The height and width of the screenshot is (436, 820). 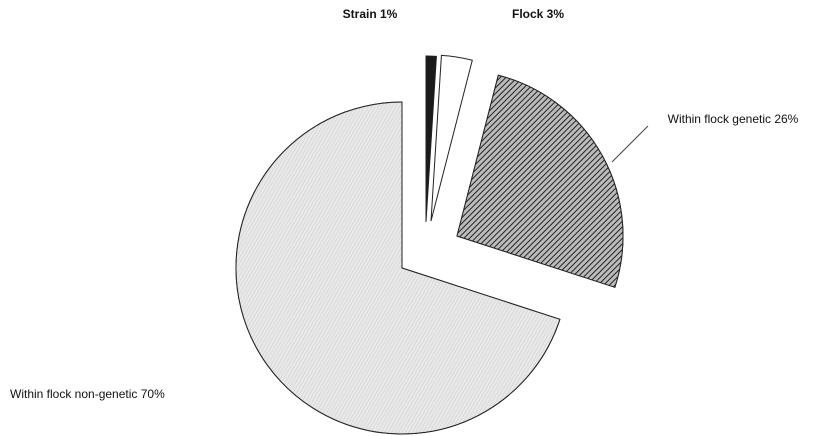 I want to click on slice-label: Strain 1%, so click(x=370, y=14).